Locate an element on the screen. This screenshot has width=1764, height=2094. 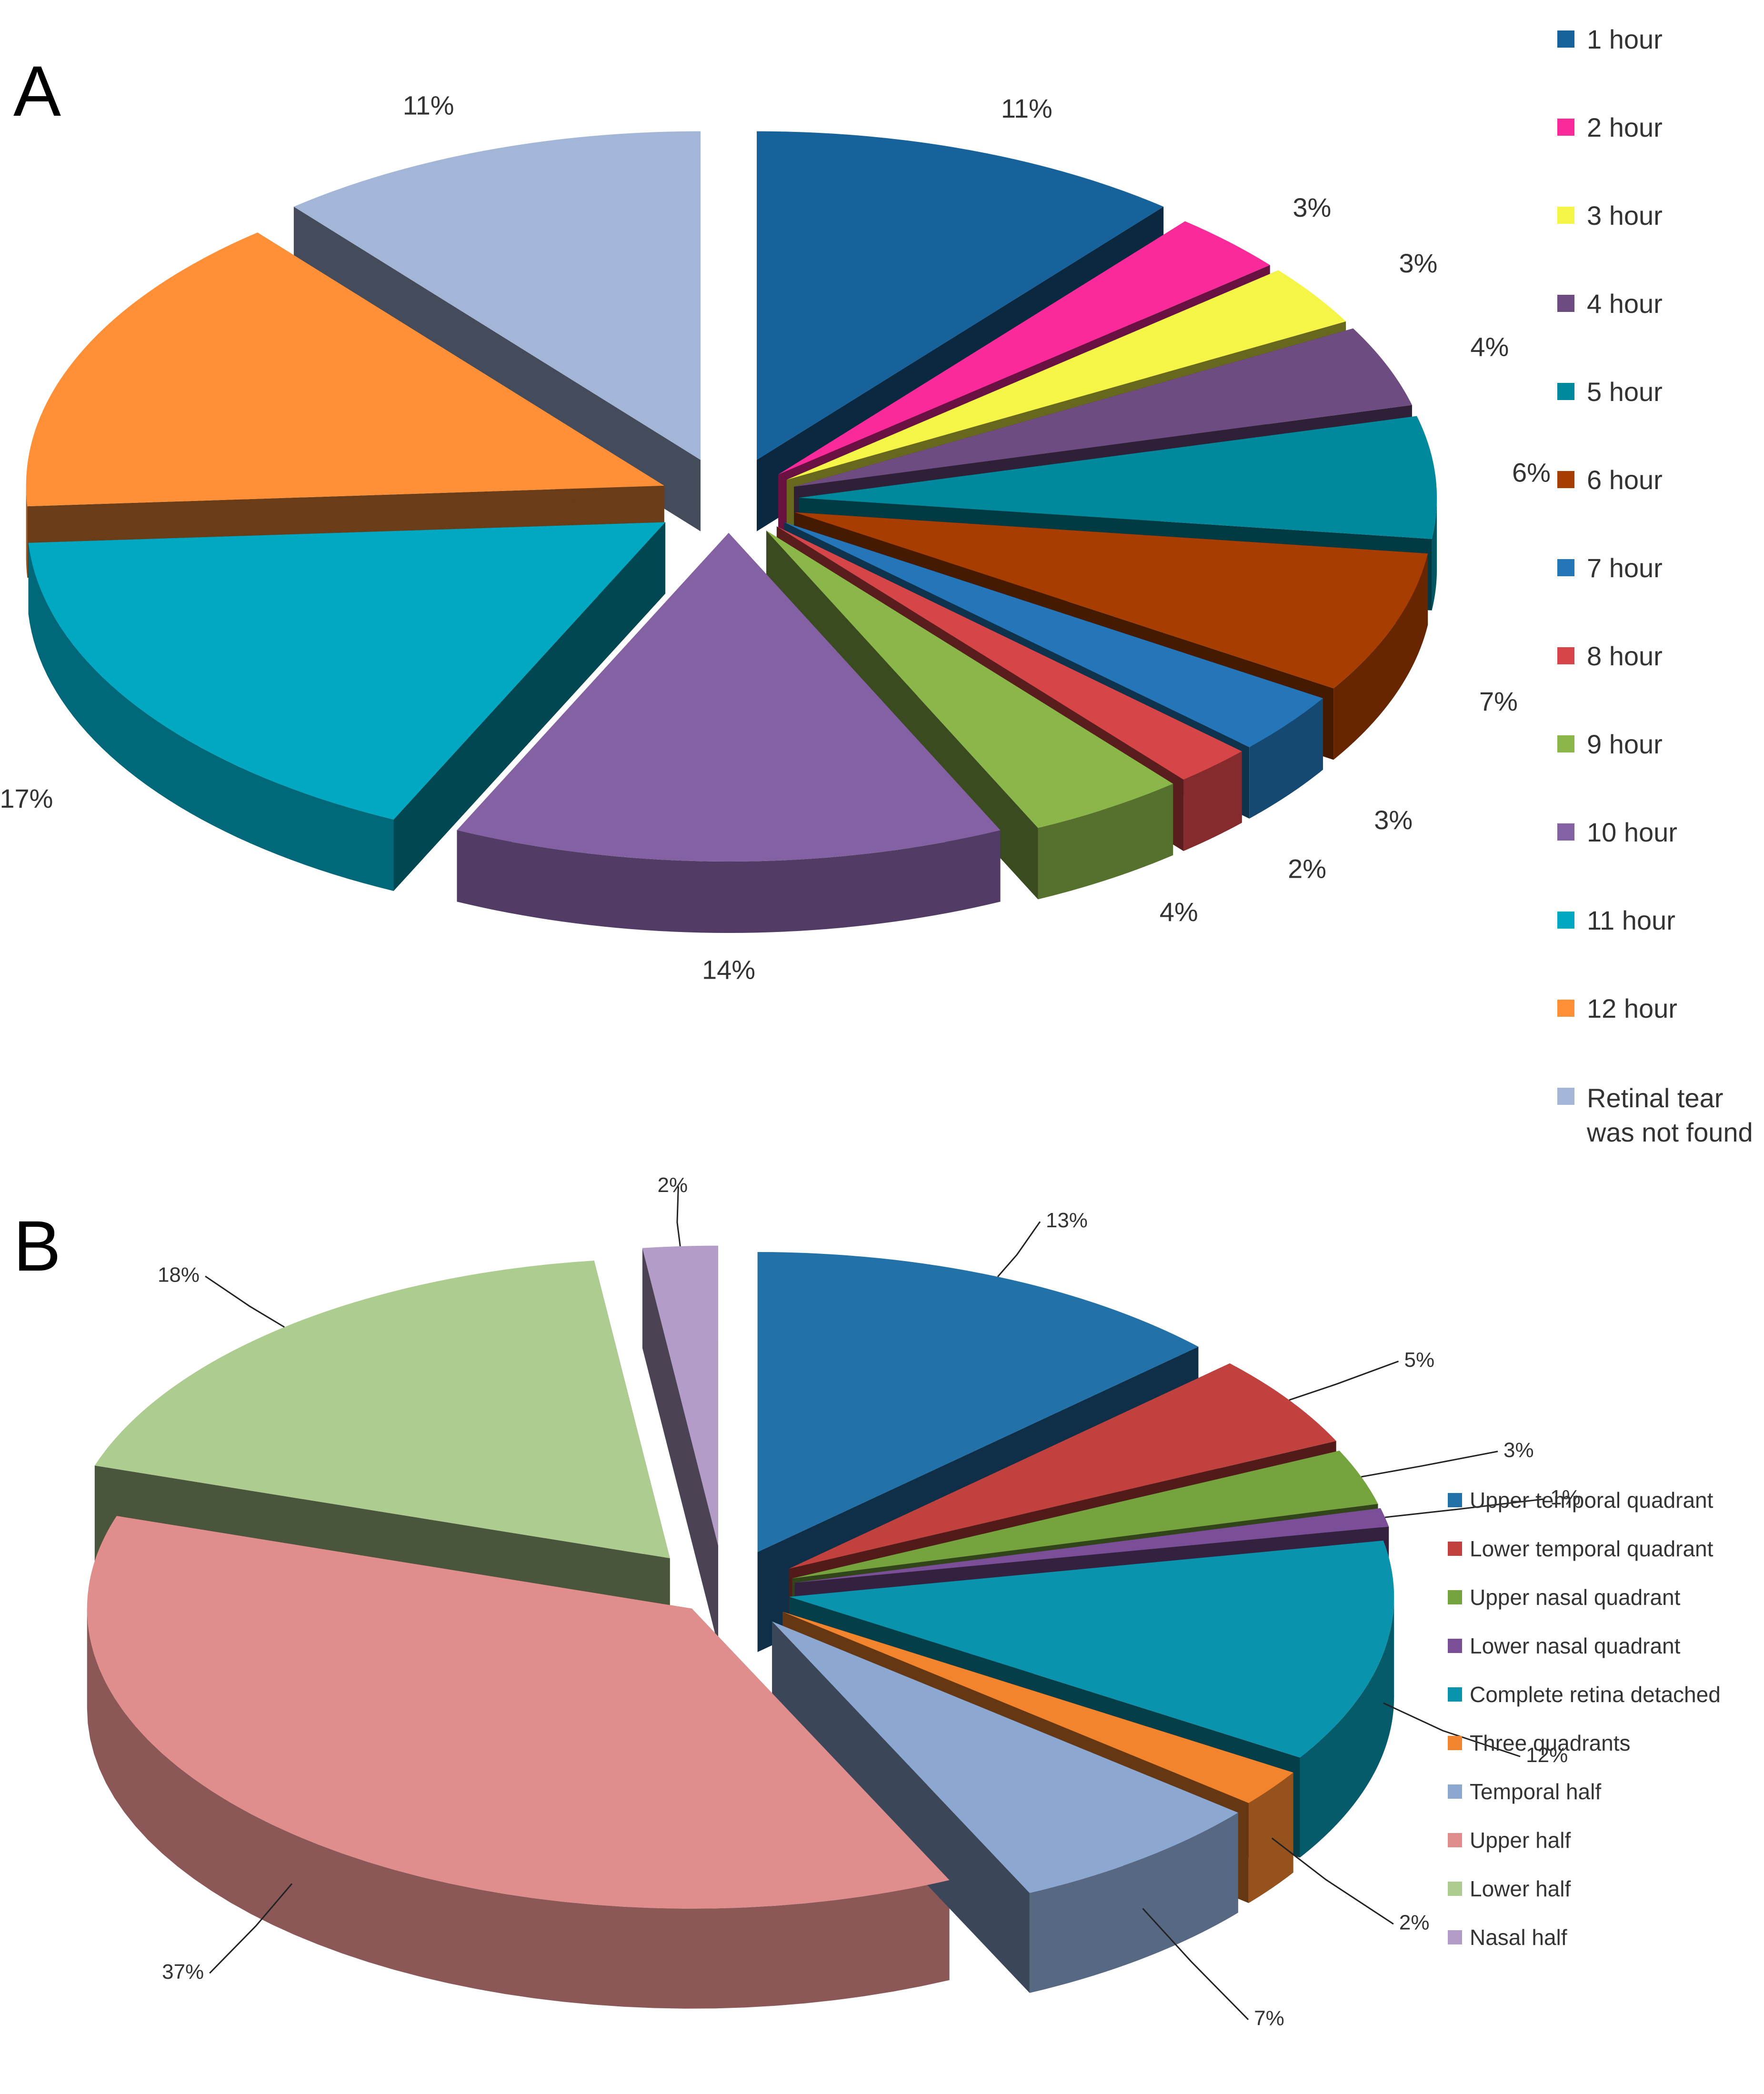
legend-item-upper-temporal-quadrant: Upper temporal quadrant is located at coordinates (1581, 1500).